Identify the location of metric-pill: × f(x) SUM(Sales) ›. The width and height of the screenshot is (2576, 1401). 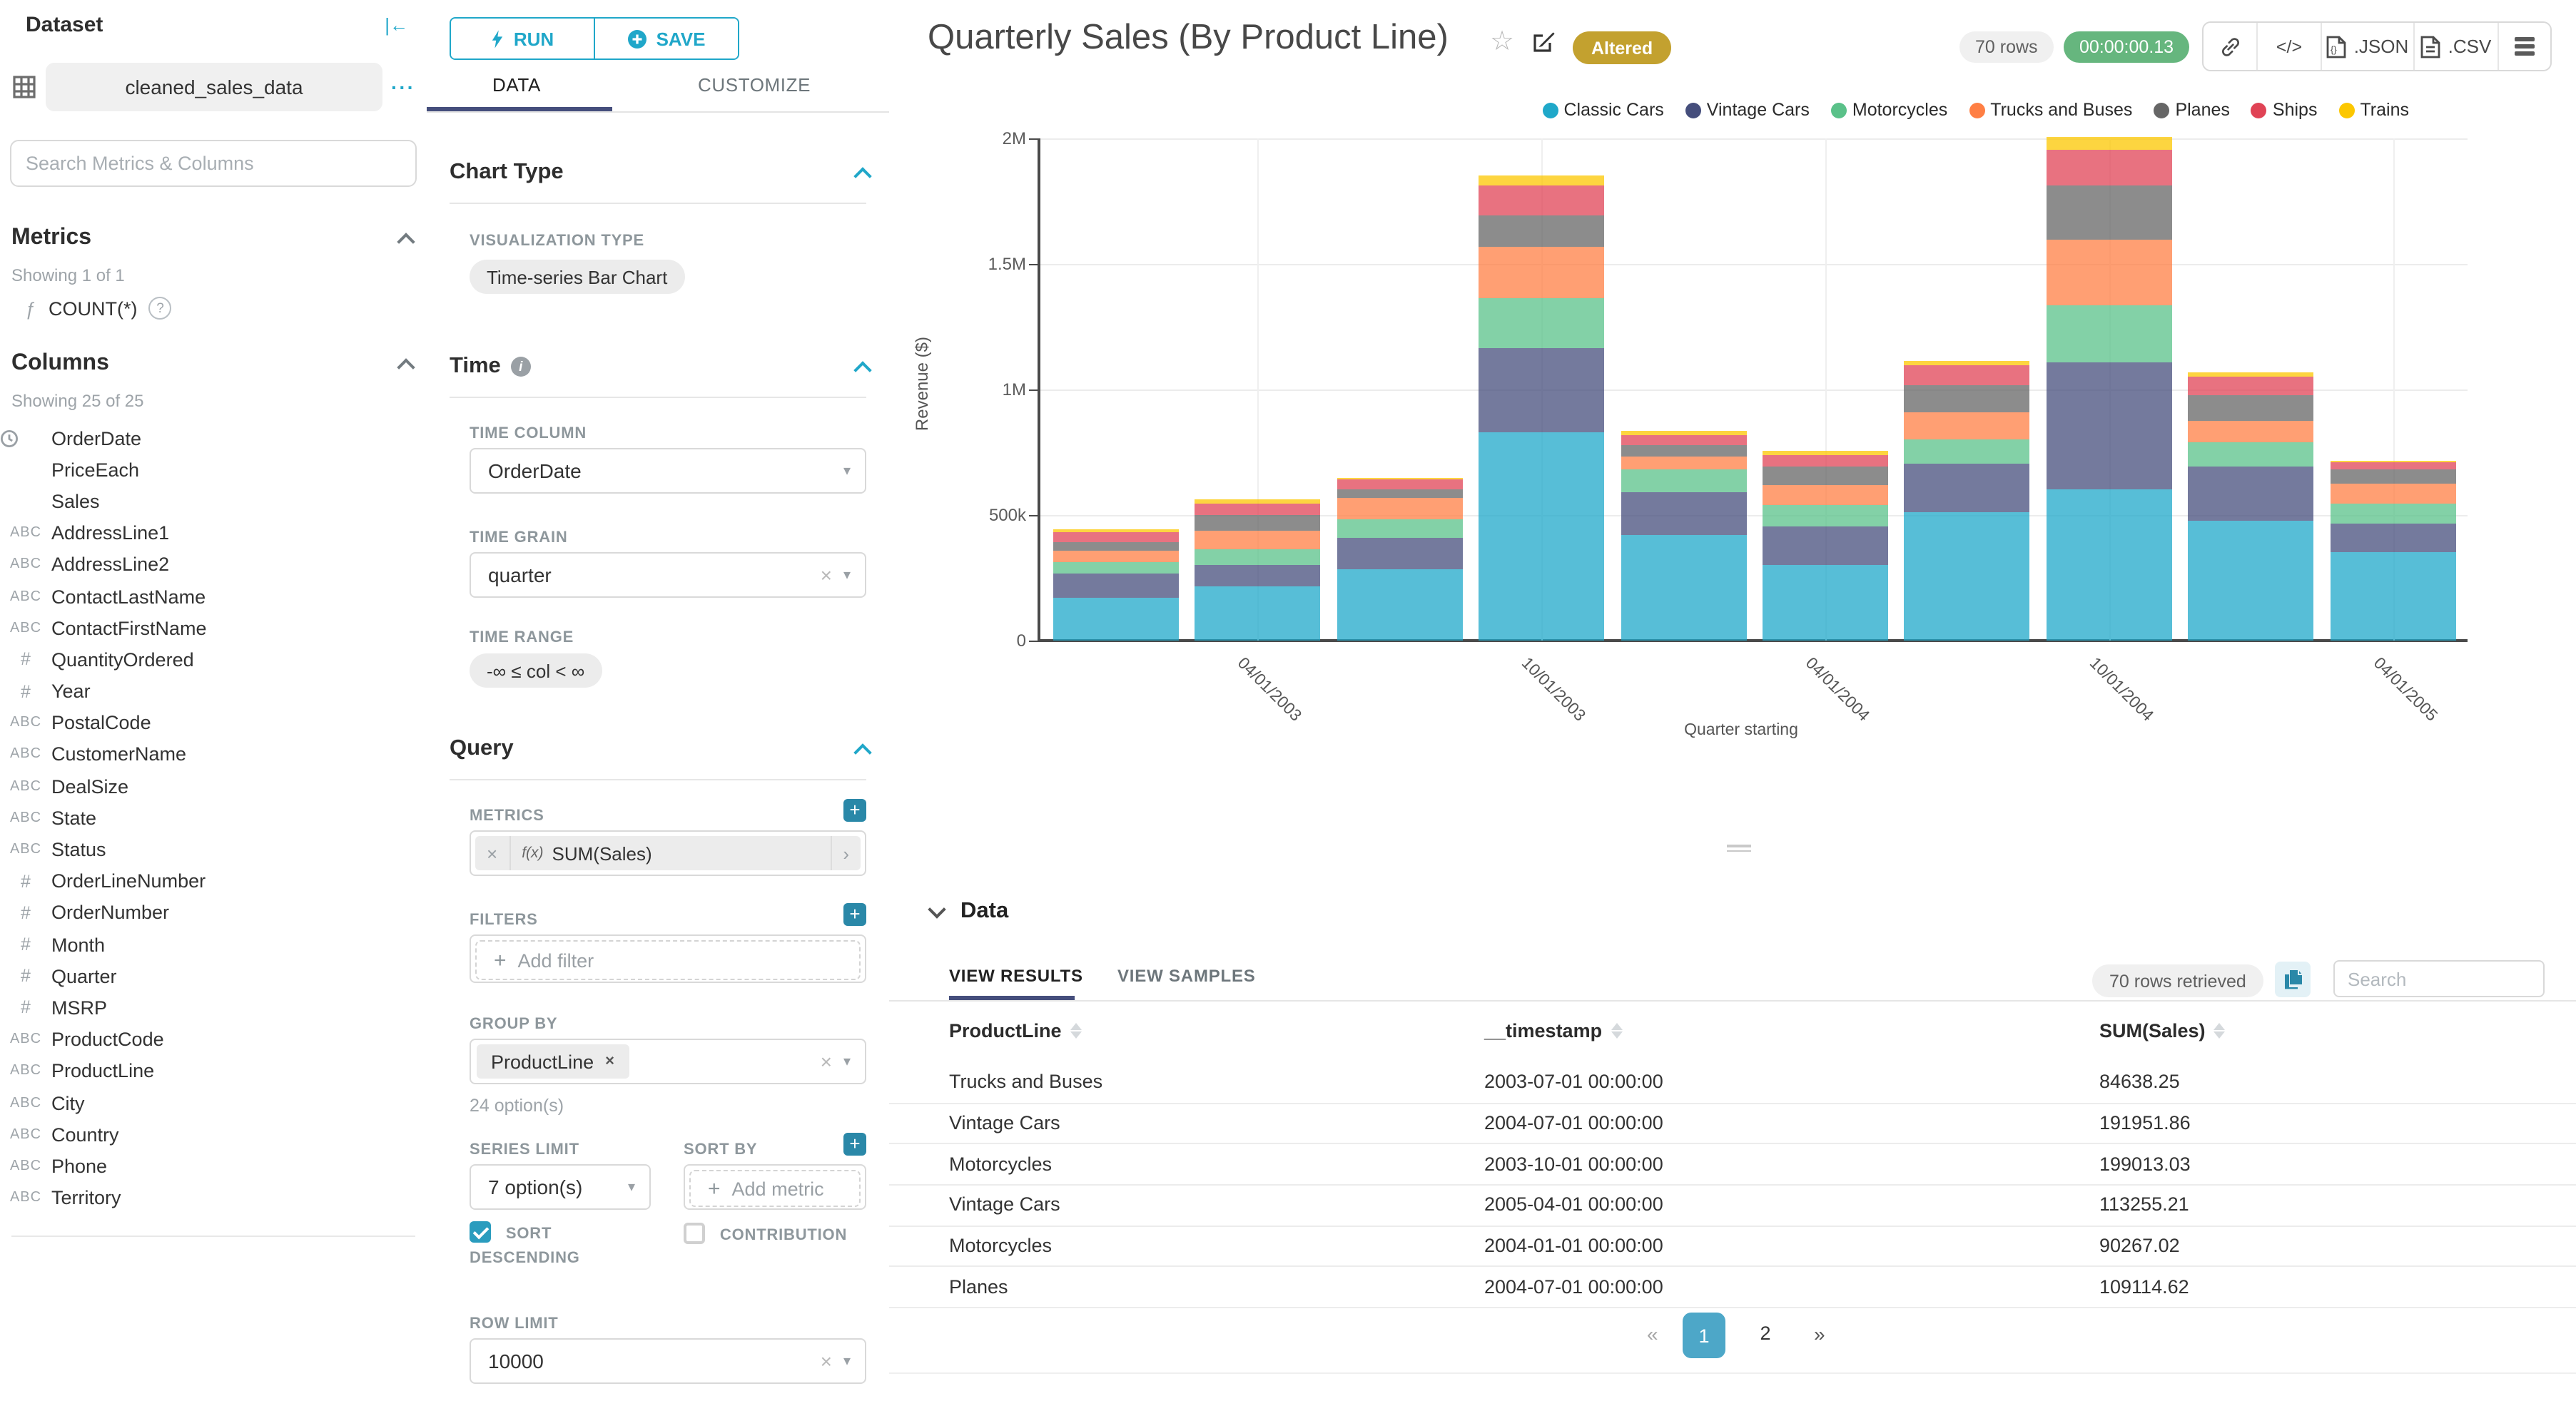
(668, 853).